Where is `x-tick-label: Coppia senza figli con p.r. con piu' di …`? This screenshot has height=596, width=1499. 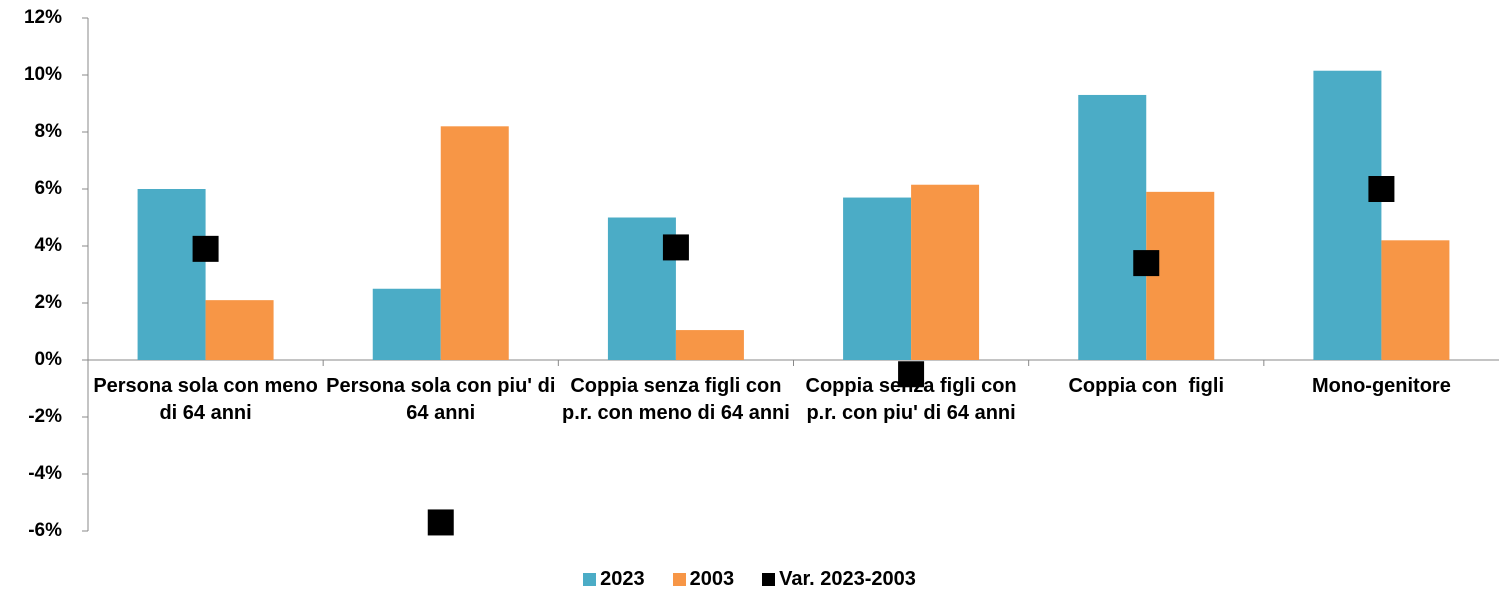 x-tick-label: Coppia senza figli con p.r. con piu' di … is located at coordinates (914, 399).